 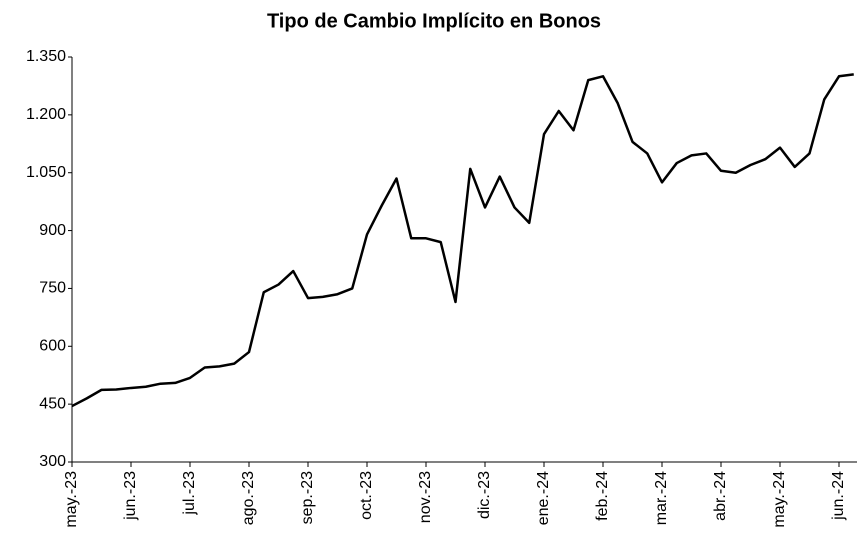 I want to click on x-tick-label: feb.-24, so click(x=602, y=496).